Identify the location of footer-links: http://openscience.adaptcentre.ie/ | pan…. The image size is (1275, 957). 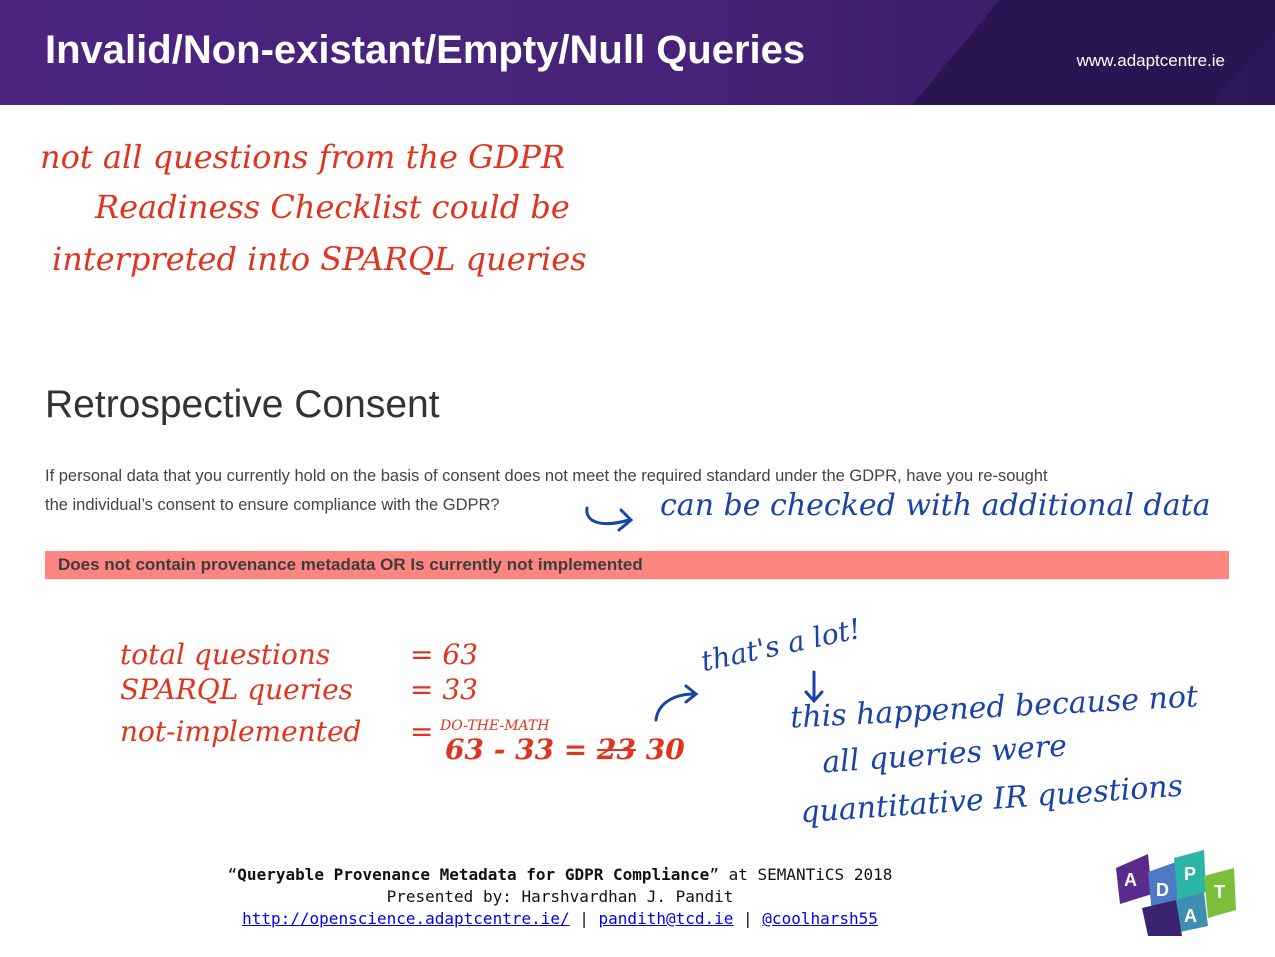
(560, 919).